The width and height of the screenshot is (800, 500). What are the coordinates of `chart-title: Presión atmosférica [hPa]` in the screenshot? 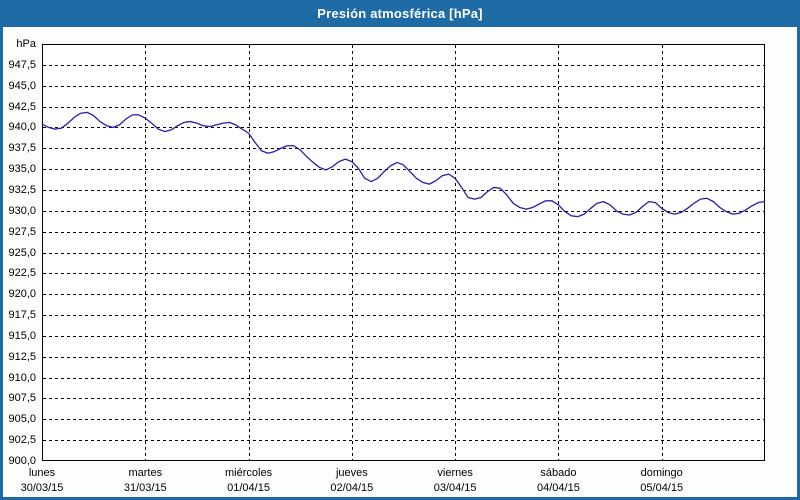 It's located at (400, 13).